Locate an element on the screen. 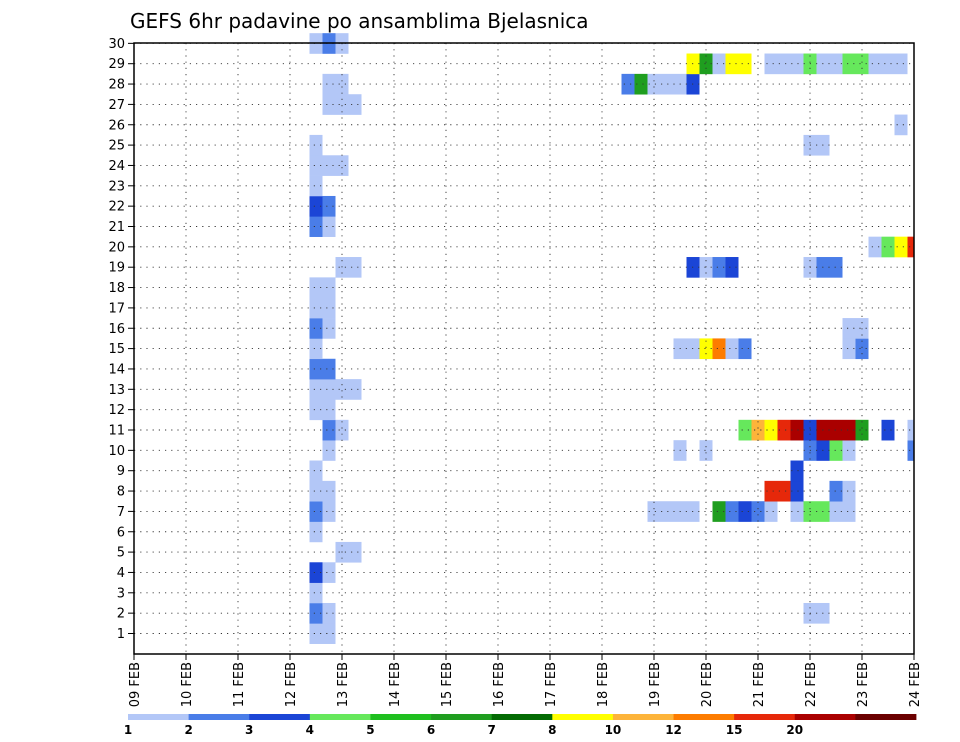  legend-label: 10 is located at coordinates (613, 730).